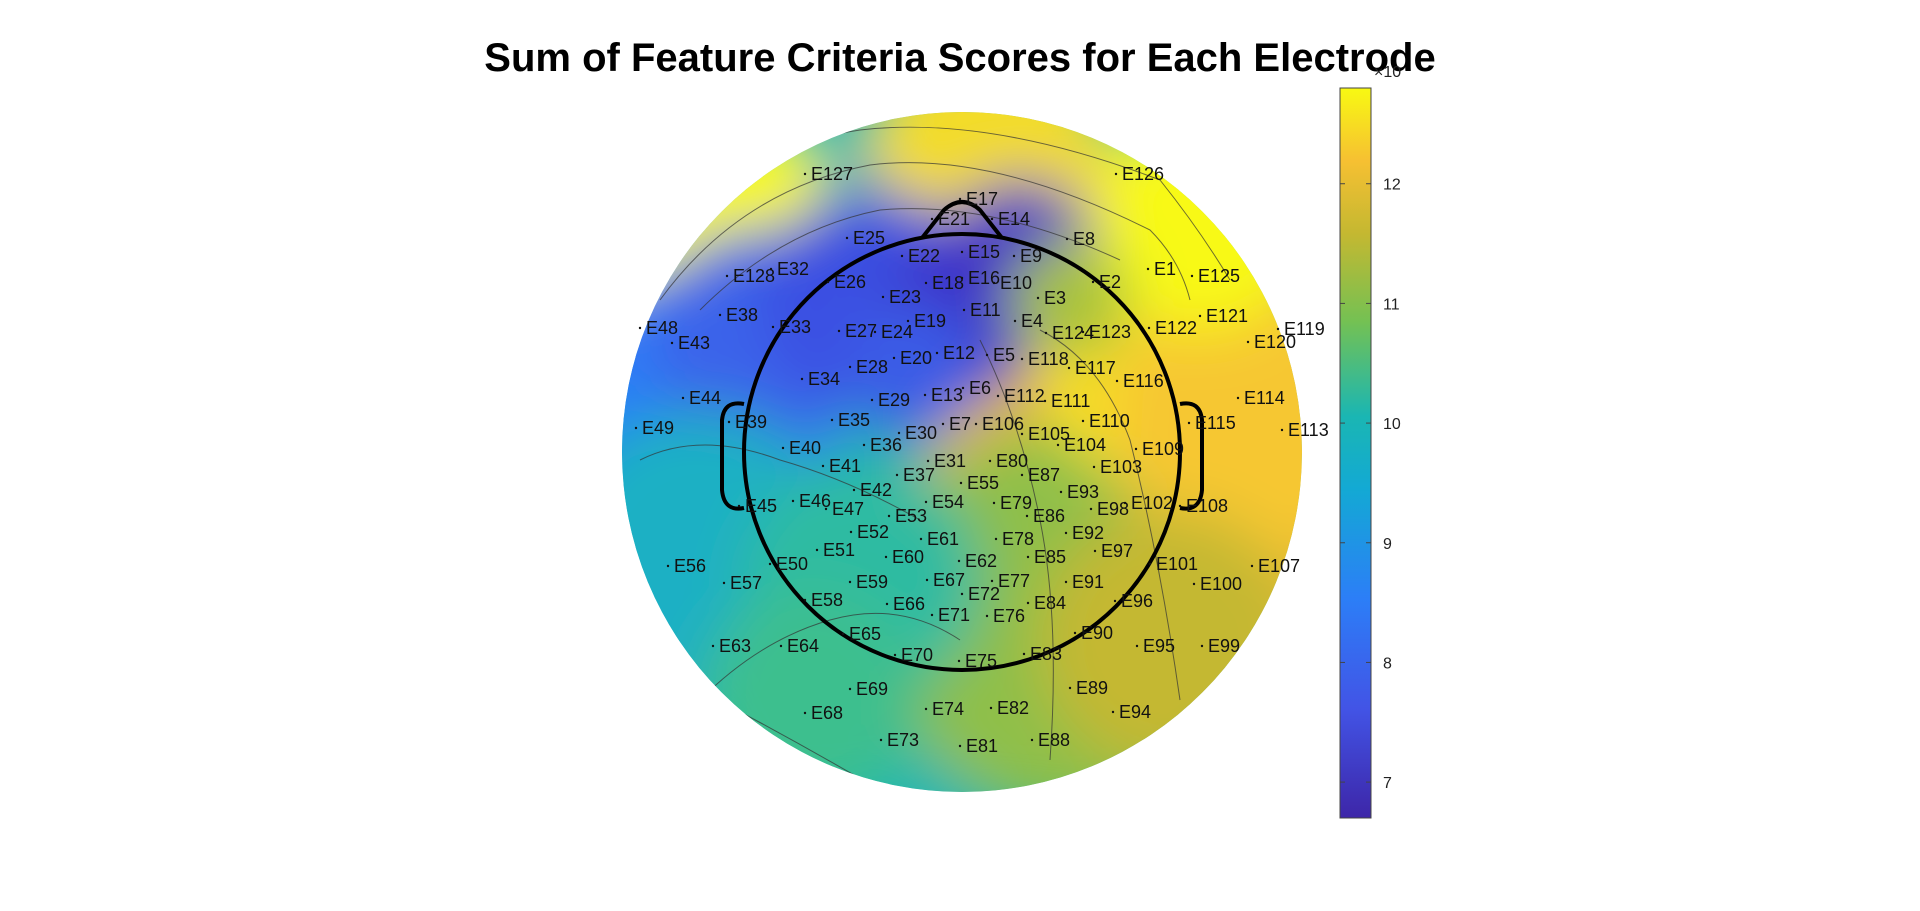 The image size is (1920, 911). What do you see at coordinates (827, 600) in the screenshot?
I see `electrode-label: E58` at bounding box center [827, 600].